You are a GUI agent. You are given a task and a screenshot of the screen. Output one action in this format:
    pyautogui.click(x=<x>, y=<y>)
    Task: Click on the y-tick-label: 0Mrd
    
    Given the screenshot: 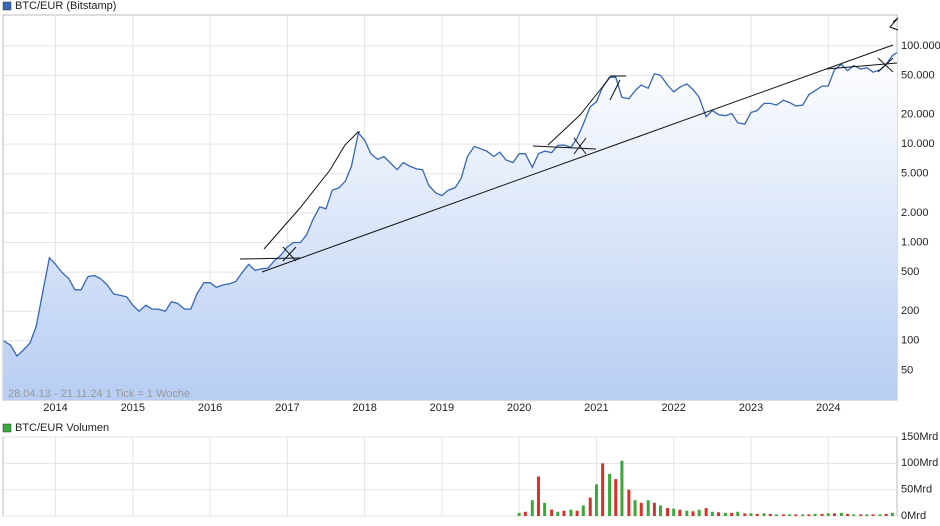 What is the action you would take?
    pyautogui.click(x=913, y=516)
    